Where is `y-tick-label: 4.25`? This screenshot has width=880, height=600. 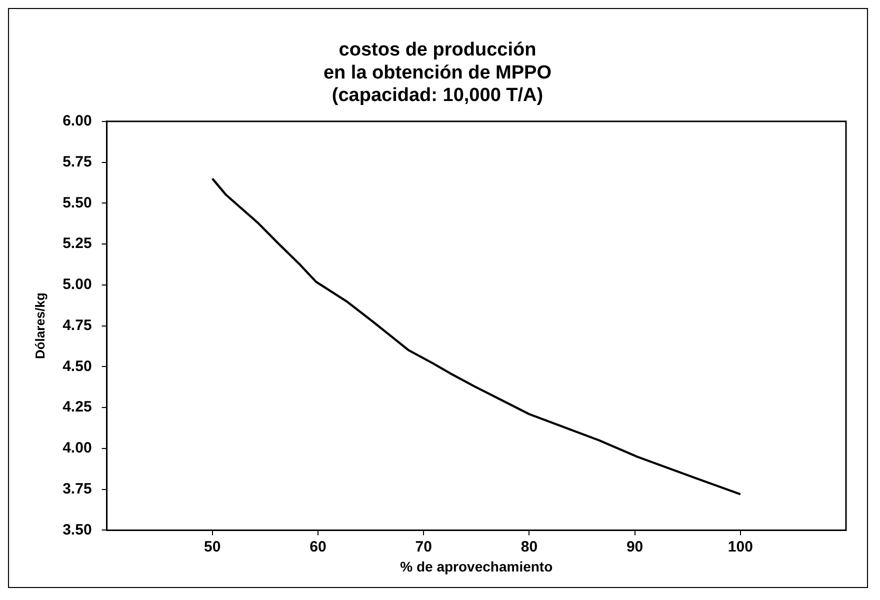
y-tick-label: 4.25 is located at coordinates (77, 407).